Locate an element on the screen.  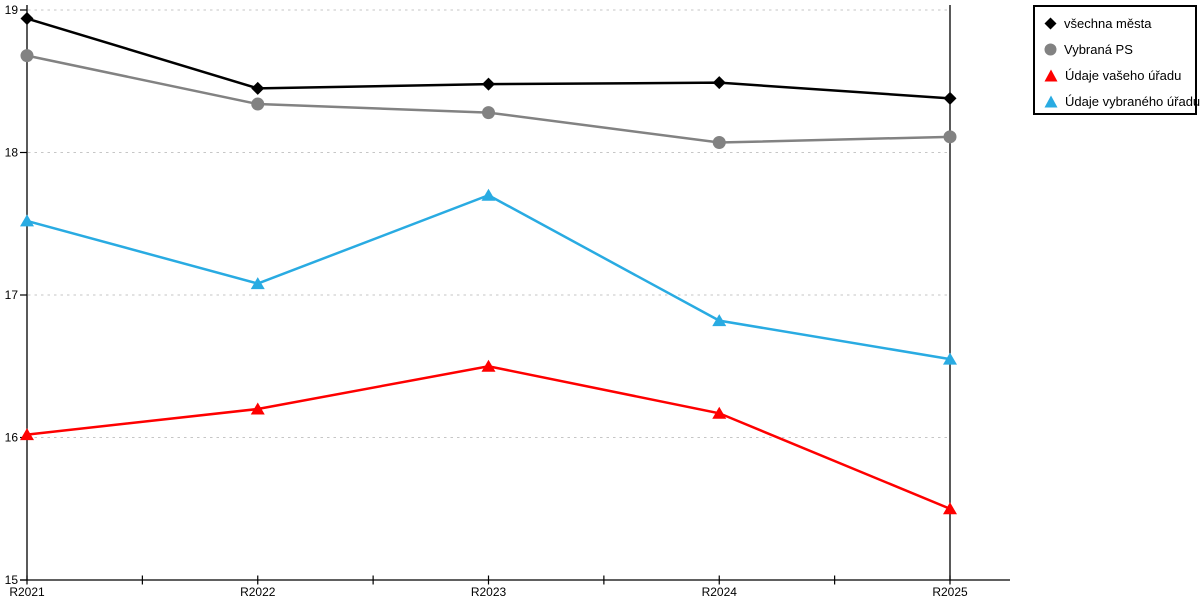
y-tick-label-17: 17 is located at coordinates (12, 295).